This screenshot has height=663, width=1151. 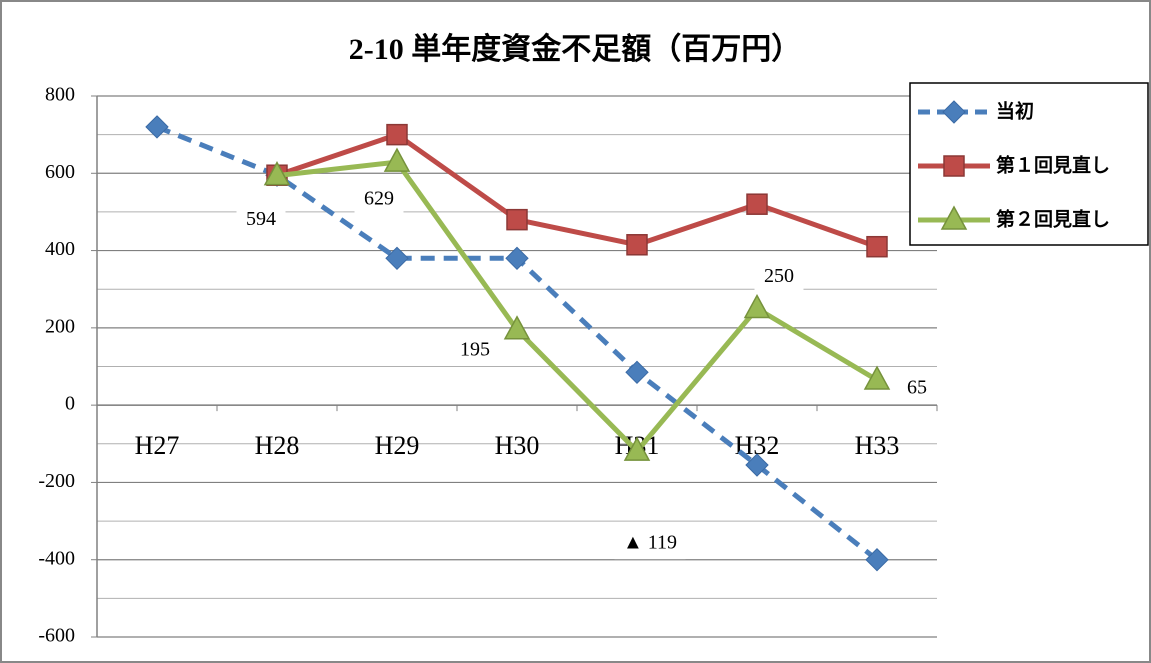 I want to click on x-tick-label: H33, so click(x=877, y=445).